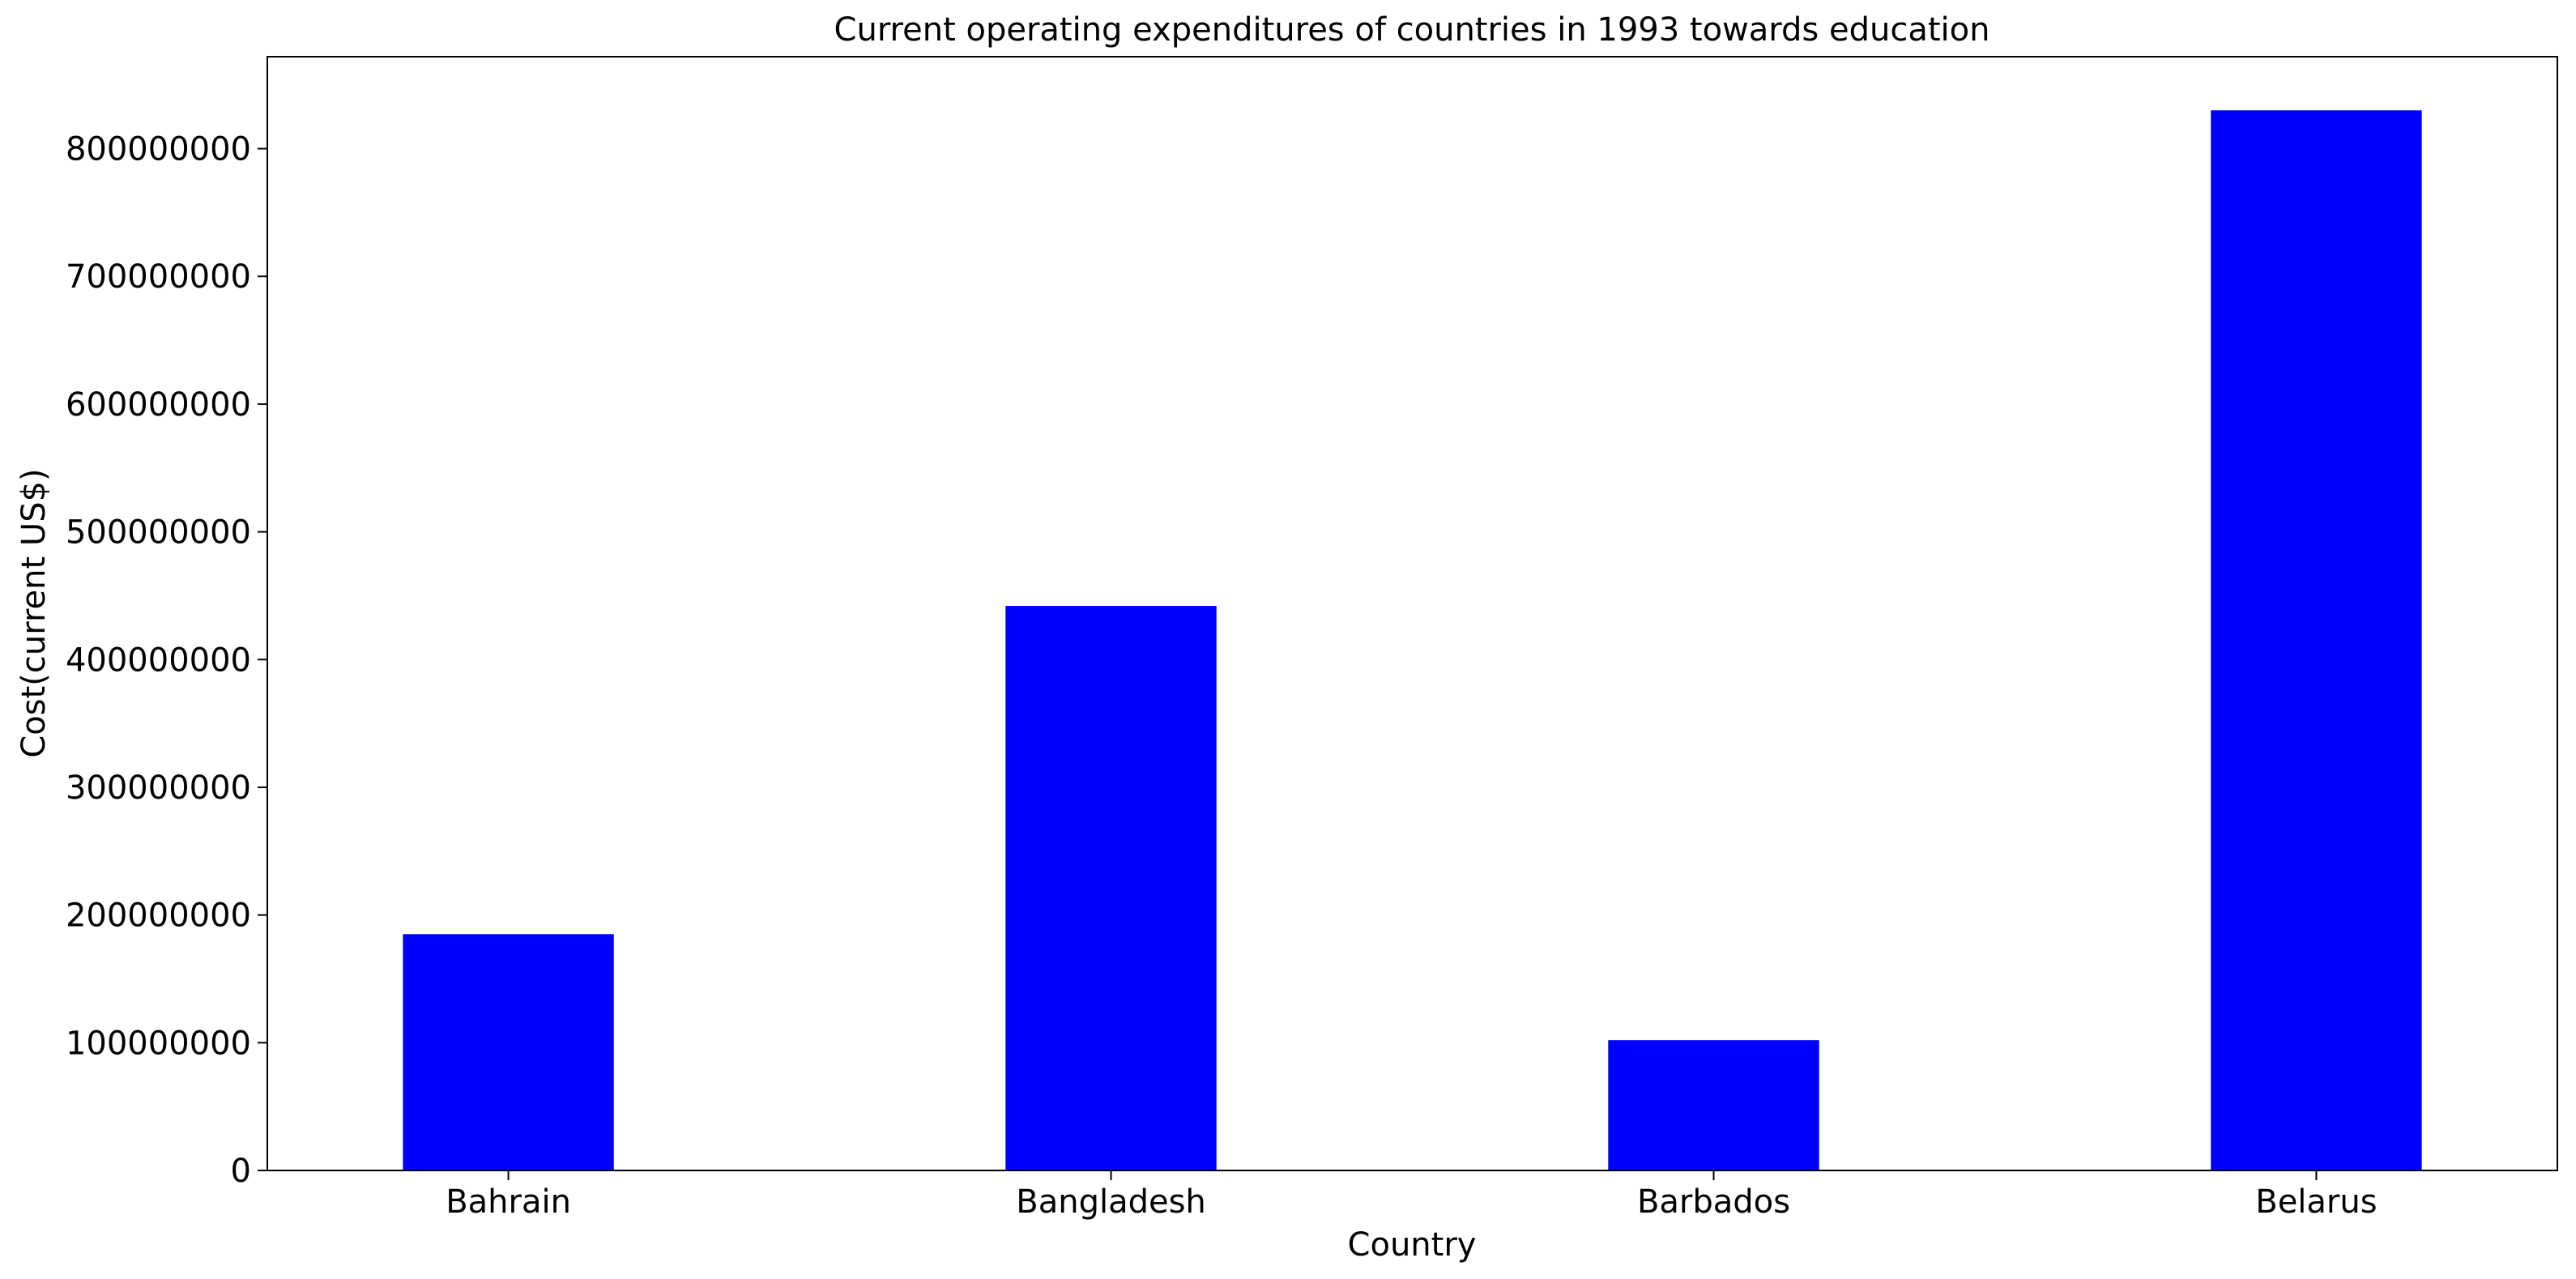 The image size is (2576, 1279). What do you see at coordinates (1111, 888) in the screenshot?
I see `bar-bangladesh` at bounding box center [1111, 888].